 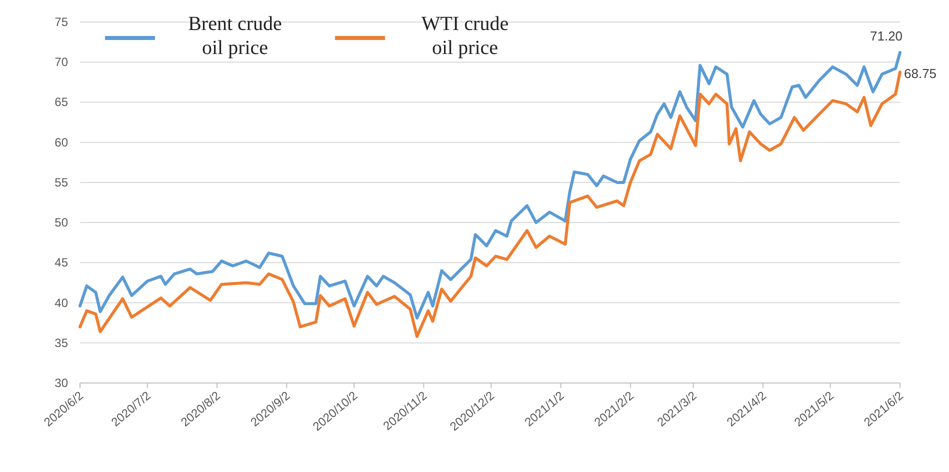 What do you see at coordinates (920, 74) in the screenshot?
I see `annotation: 68.75` at bounding box center [920, 74].